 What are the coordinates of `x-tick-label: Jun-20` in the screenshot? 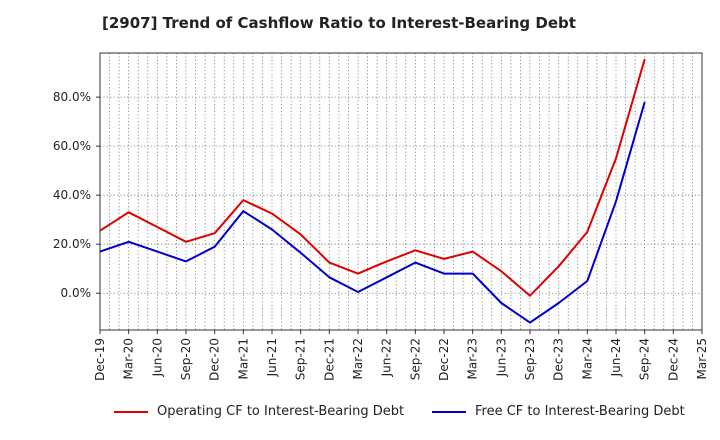 It's located at (157, 357).